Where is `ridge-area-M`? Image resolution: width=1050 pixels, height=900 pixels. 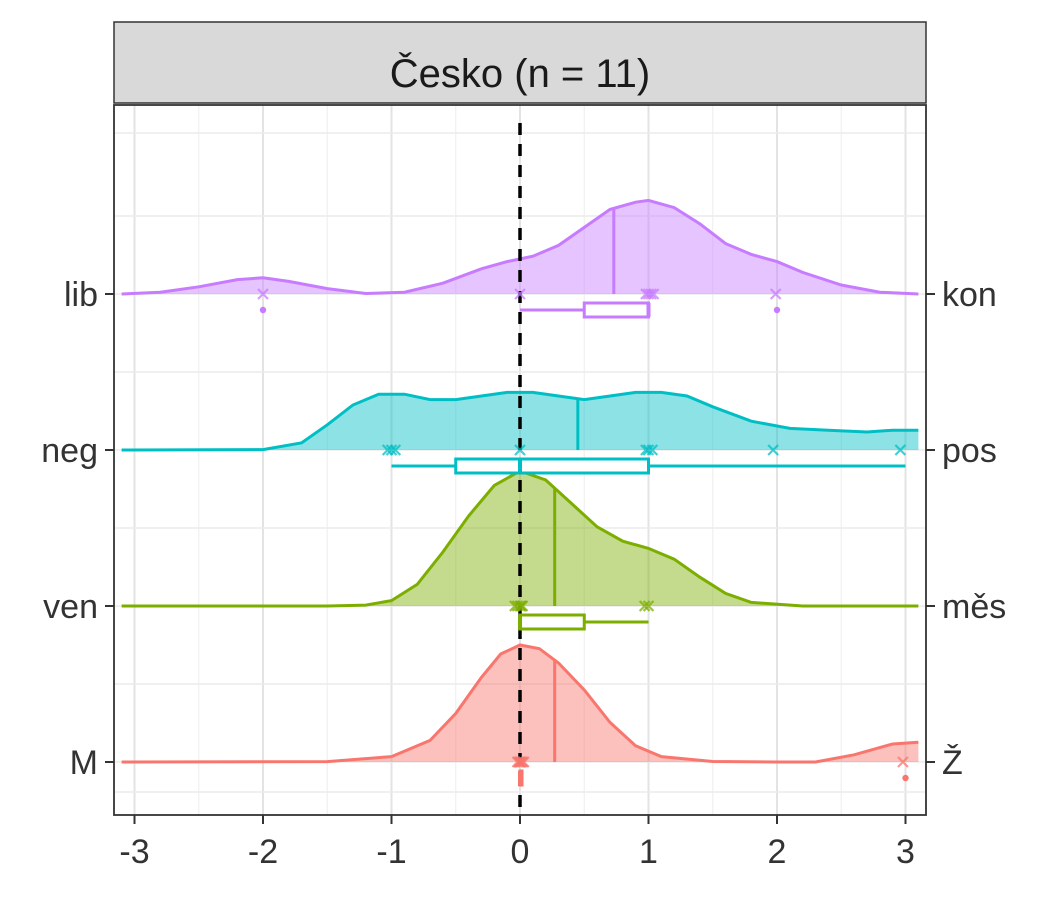 ridge-area-M is located at coordinates (520, 703).